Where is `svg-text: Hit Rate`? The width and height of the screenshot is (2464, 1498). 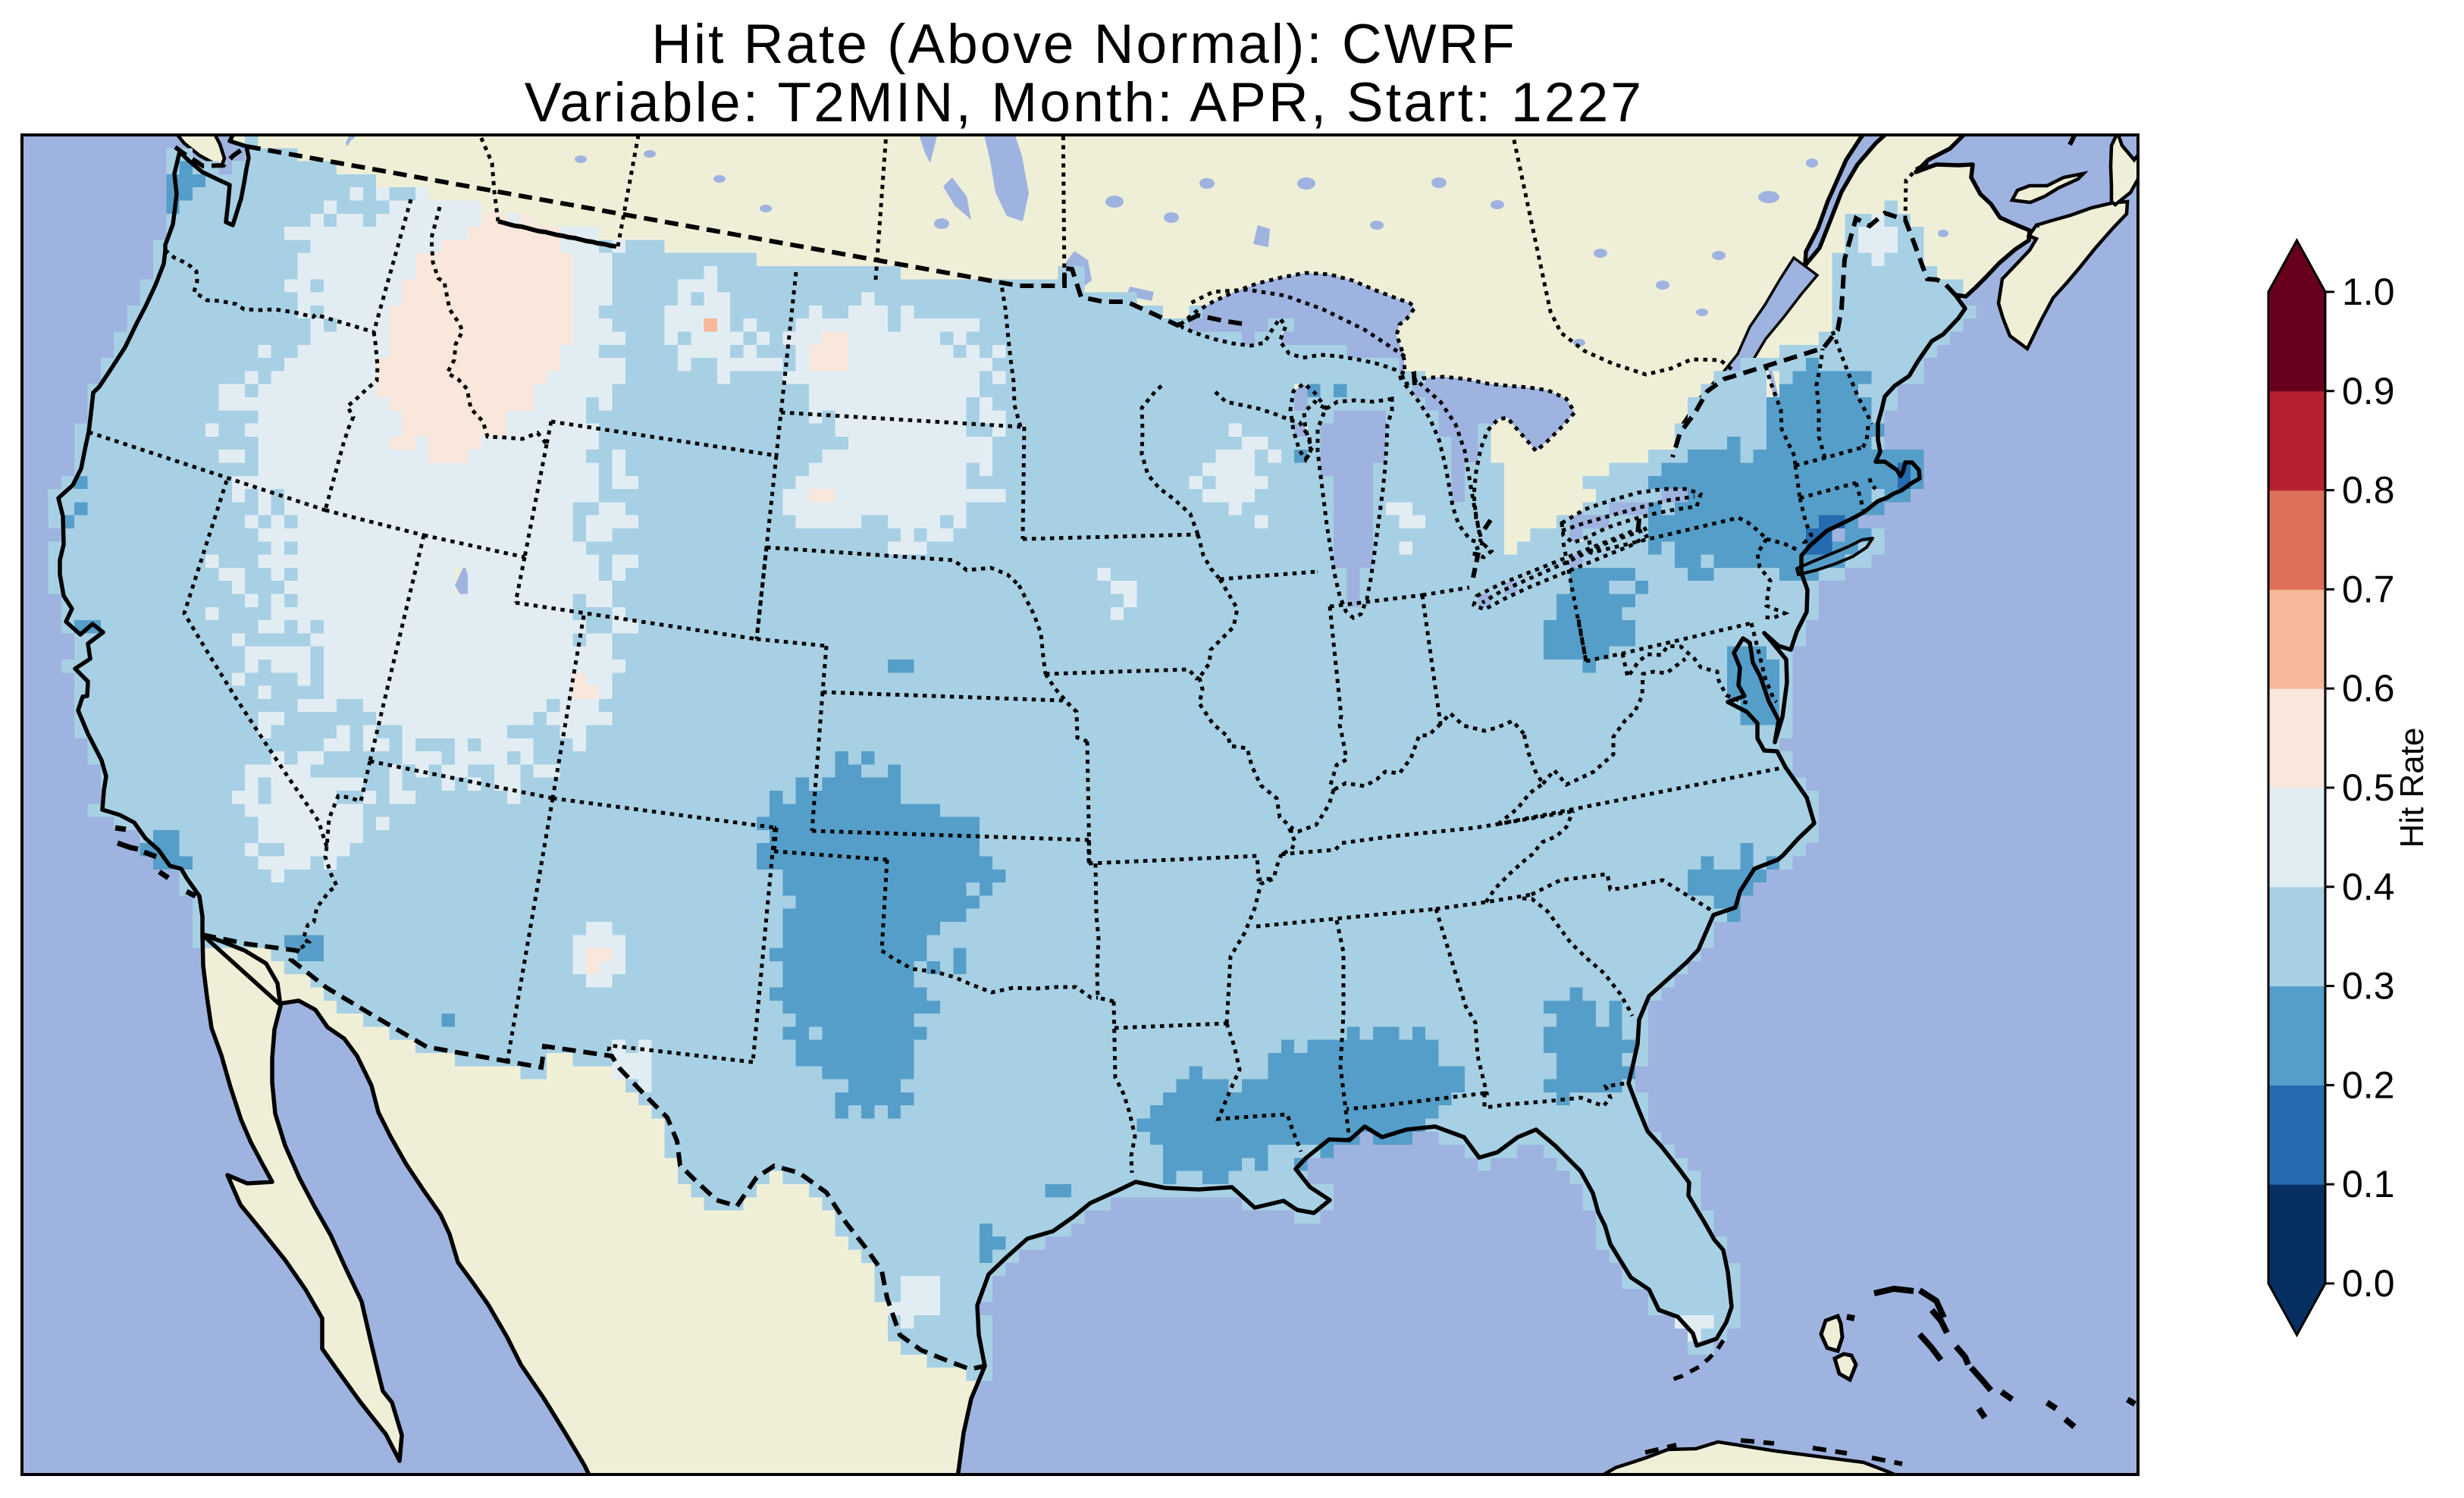
svg-text: Hit Rate is located at coordinates (2412, 788).